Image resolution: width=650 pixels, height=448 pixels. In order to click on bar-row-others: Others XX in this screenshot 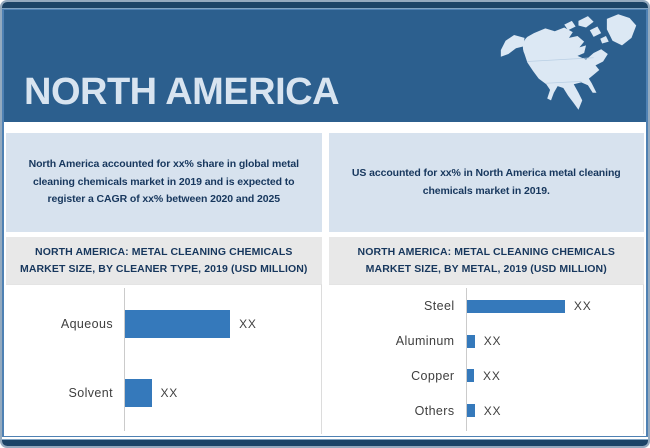, I will do `click(486, 411)`.